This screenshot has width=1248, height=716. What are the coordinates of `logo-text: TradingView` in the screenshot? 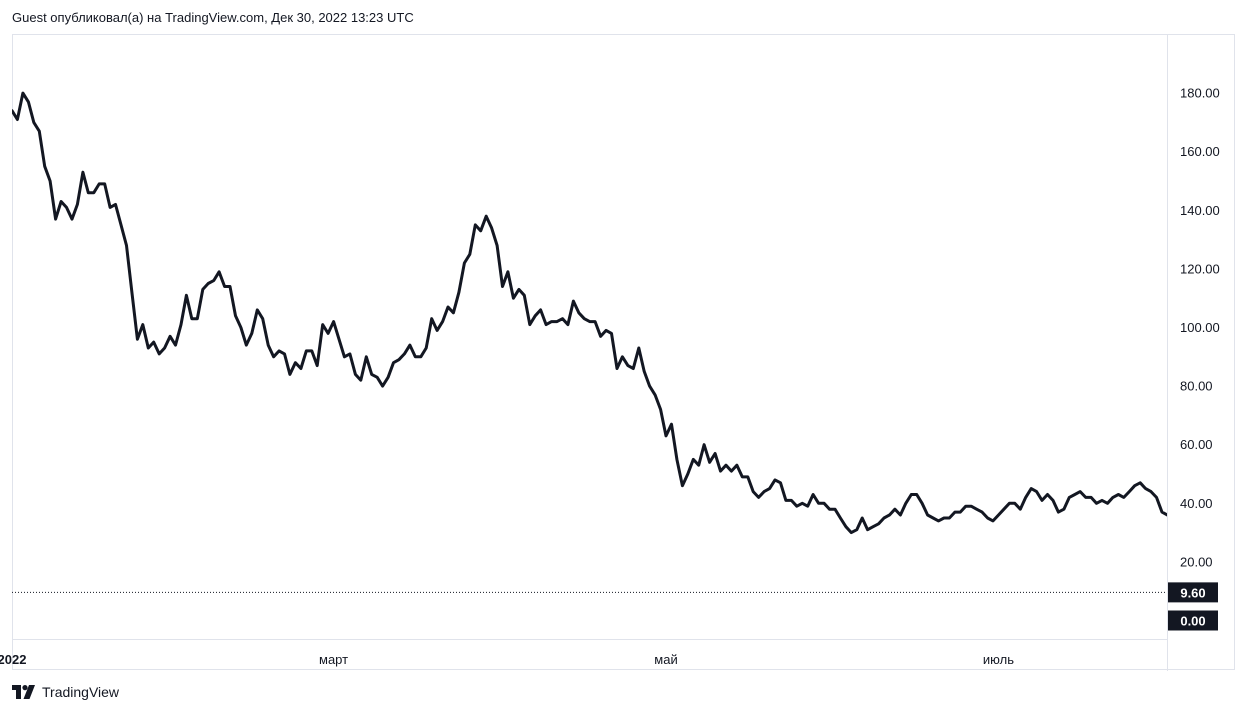 It's located at (81, 692).